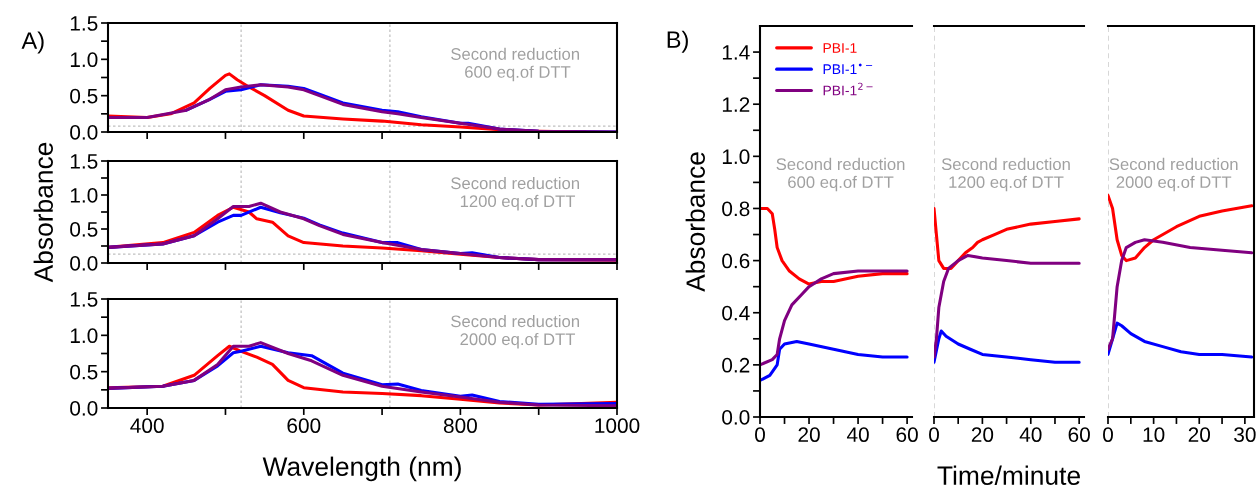 The height and width of the screenshot is (490, 1258). I want to click on x-tick-label: 800, so click(460, 426).